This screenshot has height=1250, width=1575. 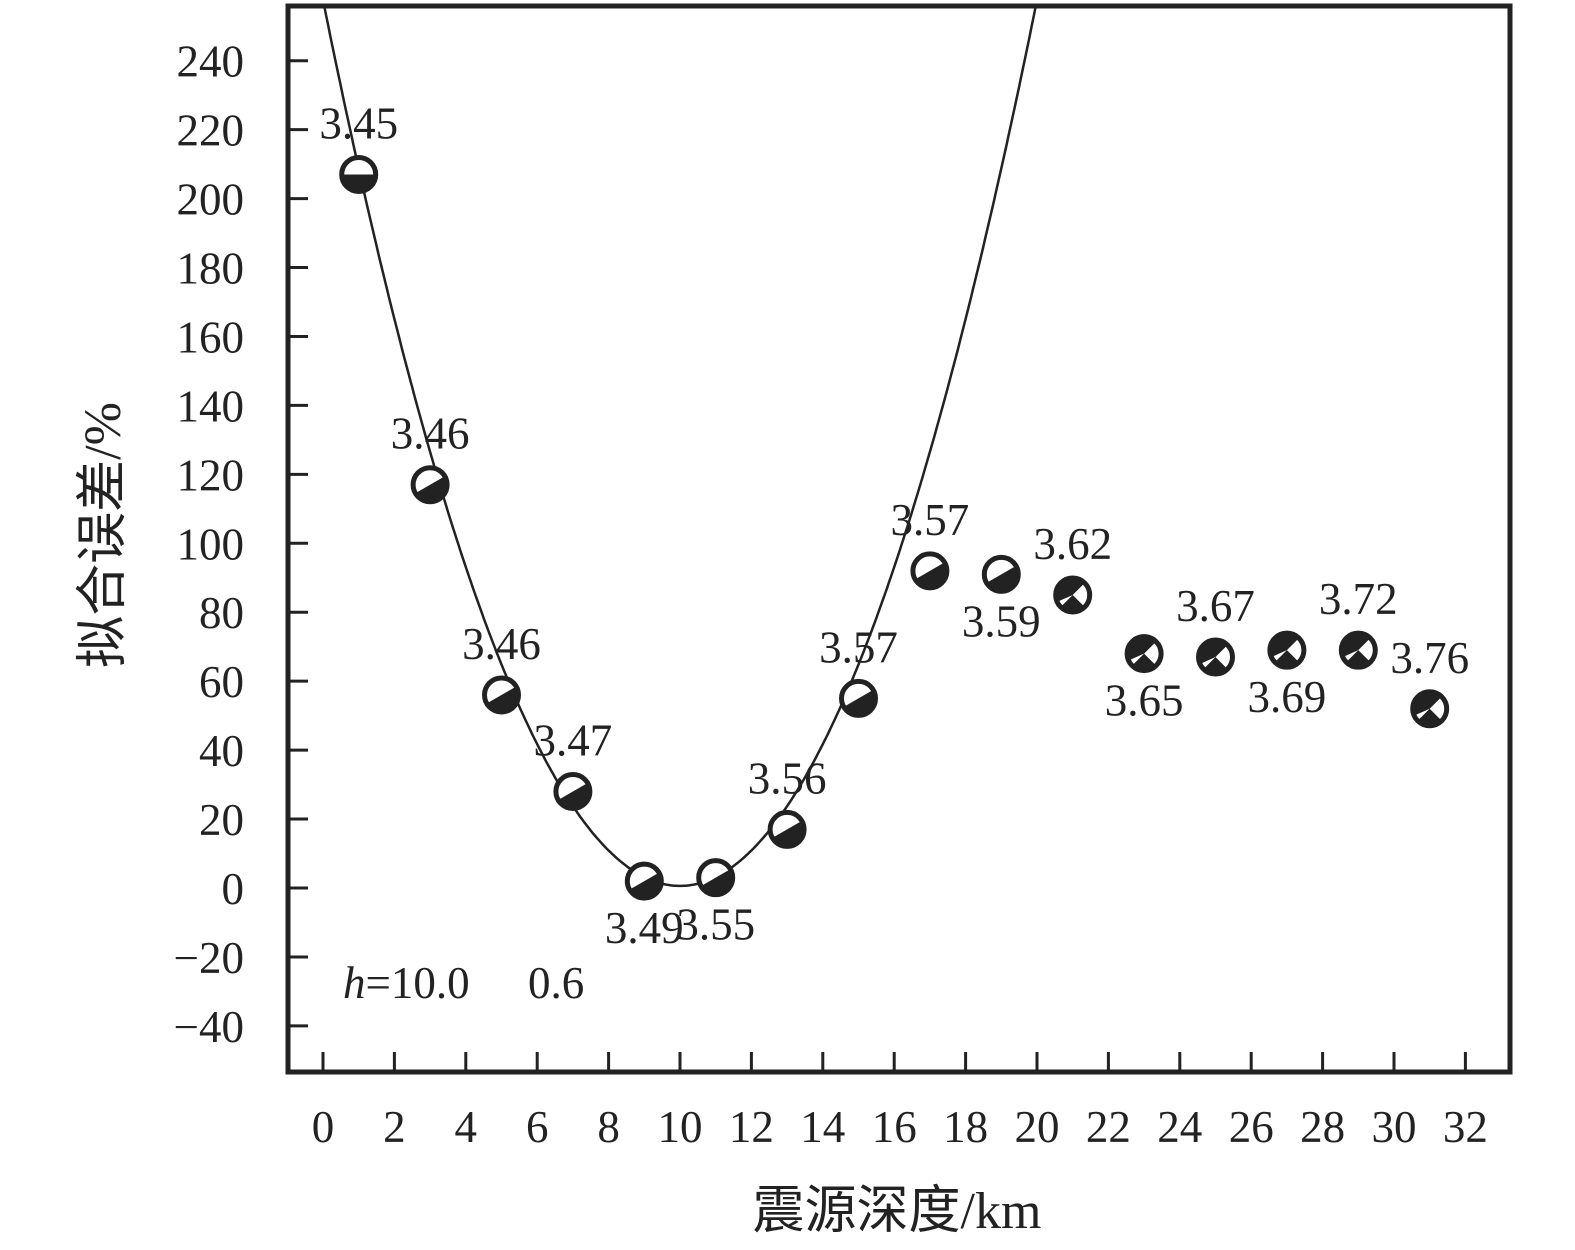 What do you see at coordinates (354, 983) in the screenshot?
I see `h-symbol: h` at bounding box center [354, 983].